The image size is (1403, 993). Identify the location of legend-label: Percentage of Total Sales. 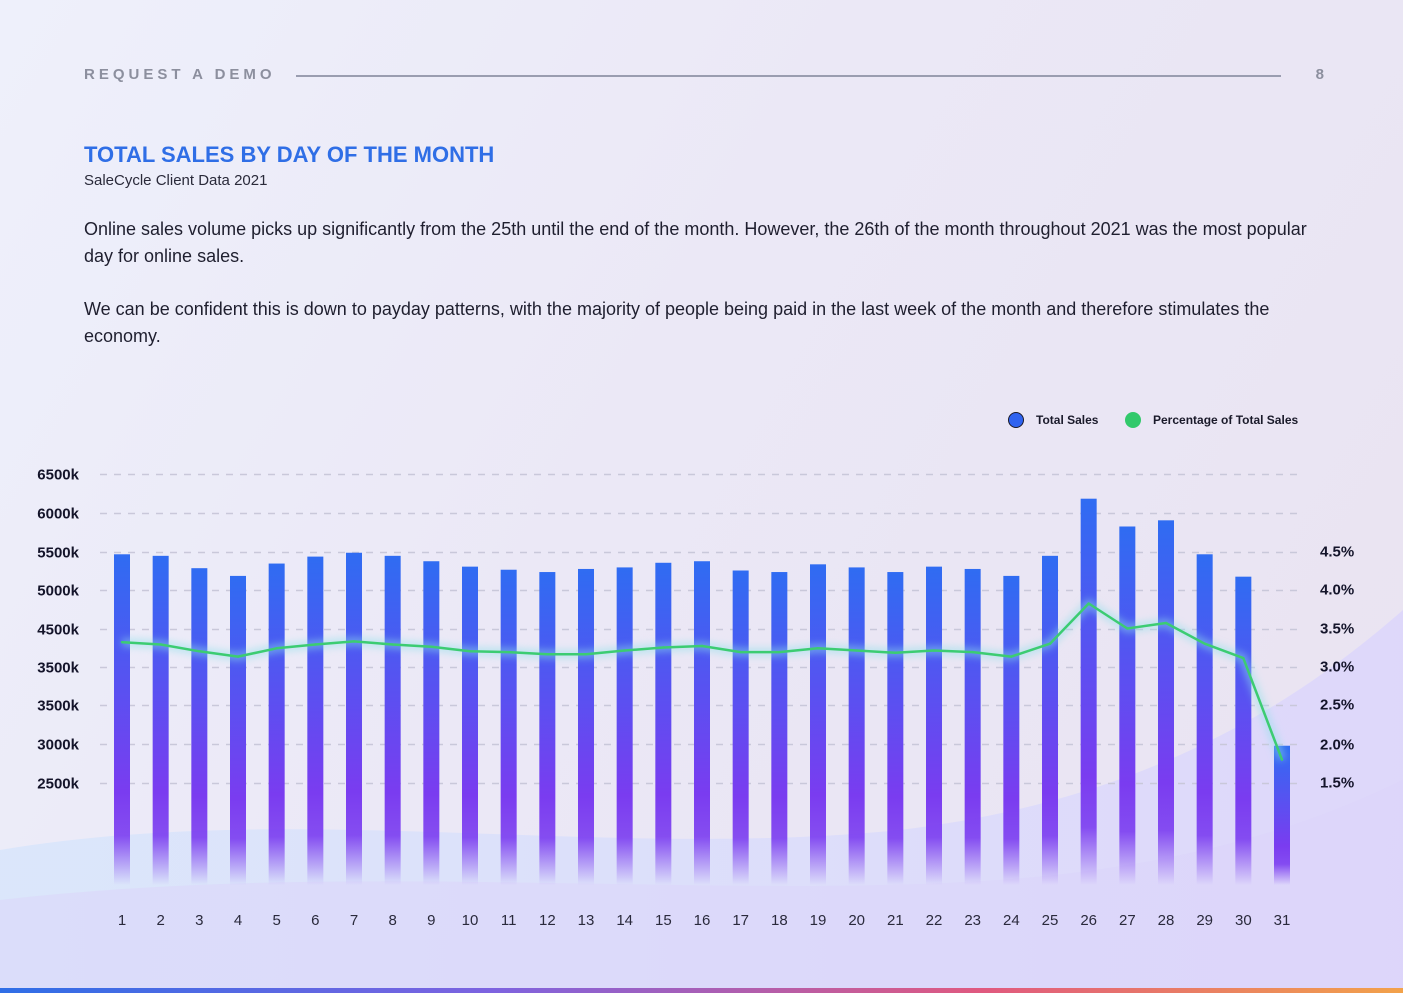
(1226, 420).